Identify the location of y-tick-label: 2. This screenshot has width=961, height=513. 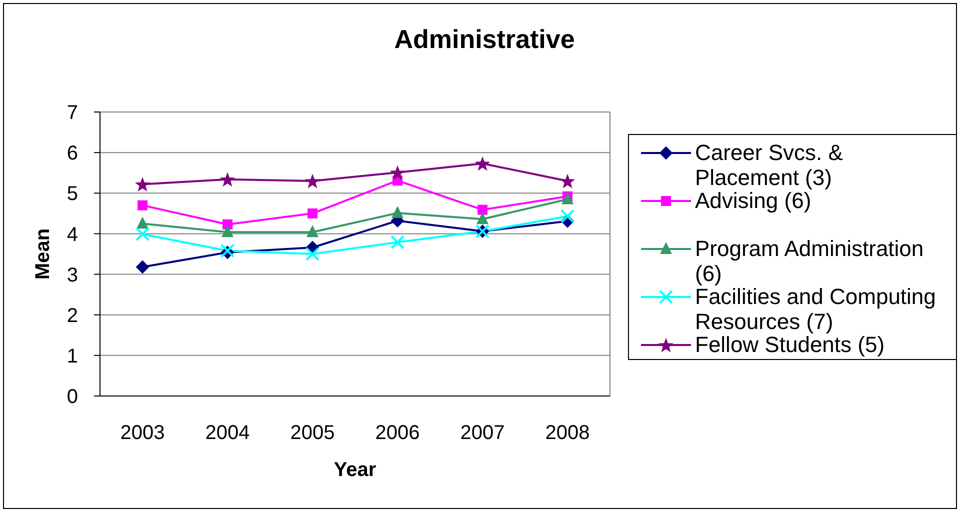
(72, 315).